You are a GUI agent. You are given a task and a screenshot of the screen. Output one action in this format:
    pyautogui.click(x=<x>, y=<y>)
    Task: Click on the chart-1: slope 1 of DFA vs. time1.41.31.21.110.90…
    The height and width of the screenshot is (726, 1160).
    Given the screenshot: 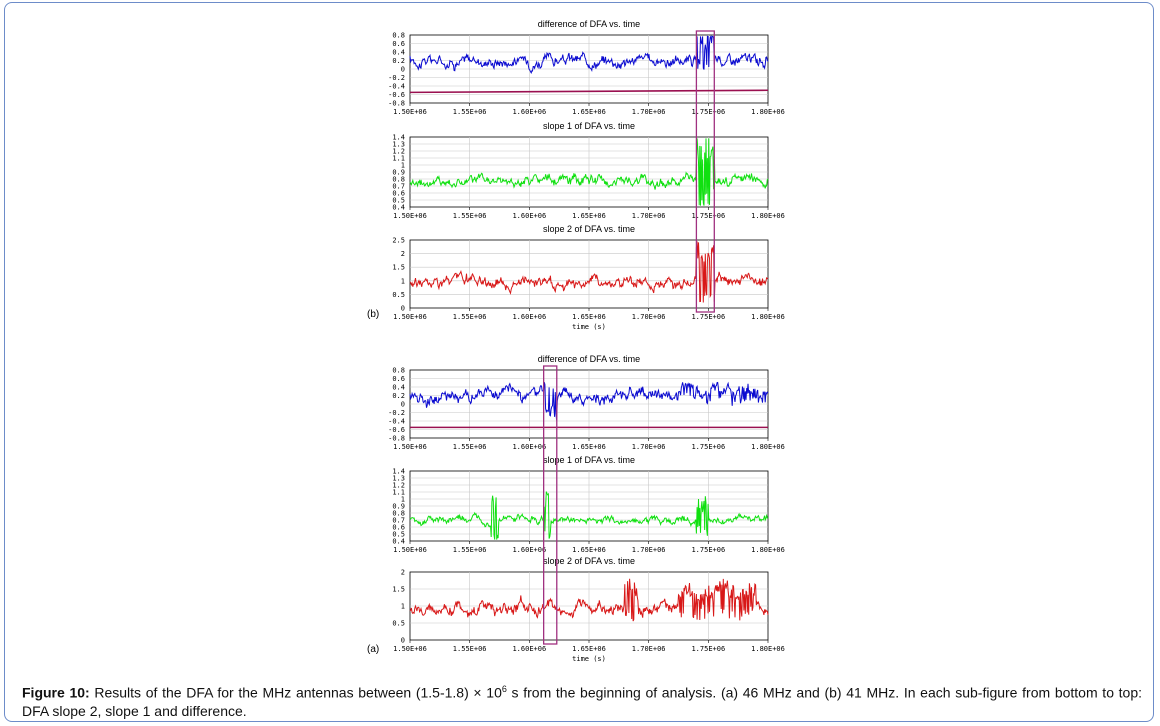 What is the action you would take?
    pyautogui.click(x=588, y=170)
    